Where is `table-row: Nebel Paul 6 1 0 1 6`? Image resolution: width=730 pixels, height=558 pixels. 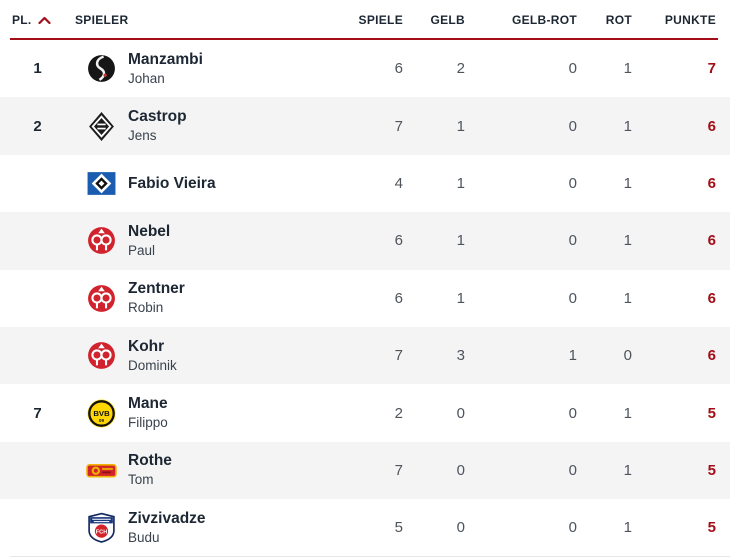
table-row: Nebel Paul 6 1 0 1 6 is located at coordinates (365, 241).